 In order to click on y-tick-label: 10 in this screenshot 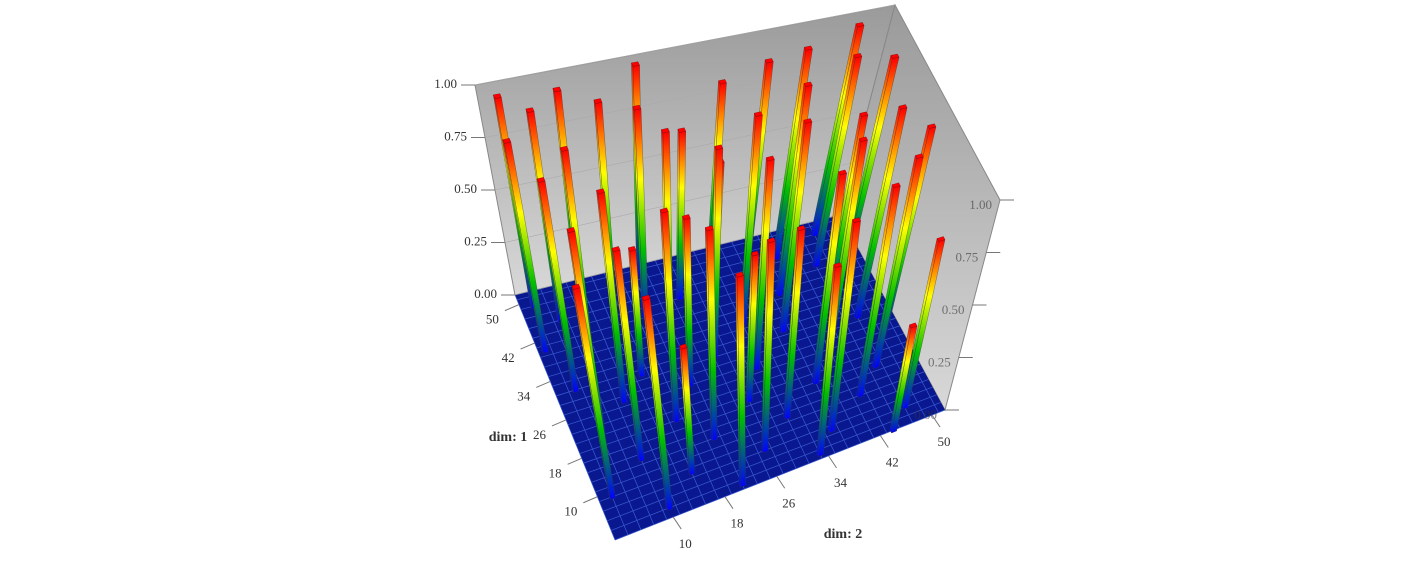, I will do `click(570, 511)`.